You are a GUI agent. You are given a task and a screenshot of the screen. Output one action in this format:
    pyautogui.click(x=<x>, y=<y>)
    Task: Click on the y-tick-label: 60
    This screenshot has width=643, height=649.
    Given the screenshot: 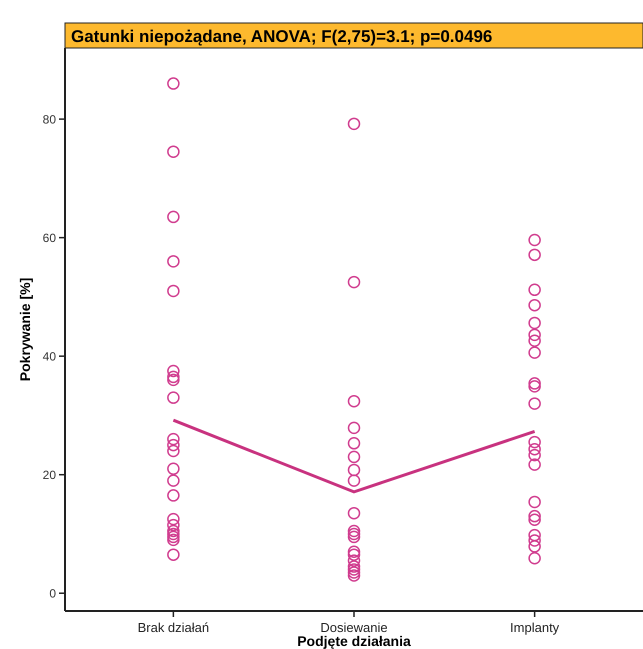 What is the action you would take?
    pyautogui.click(x=49, y=237)
    